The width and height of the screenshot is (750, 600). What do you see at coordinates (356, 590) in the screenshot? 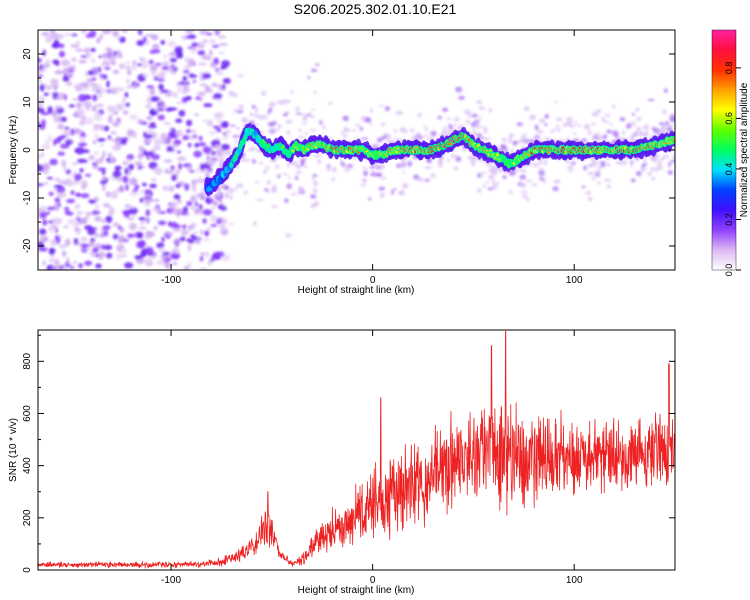
I see `snr-xlabel: Height of straight line (km)` at bounding box center [356, 590].